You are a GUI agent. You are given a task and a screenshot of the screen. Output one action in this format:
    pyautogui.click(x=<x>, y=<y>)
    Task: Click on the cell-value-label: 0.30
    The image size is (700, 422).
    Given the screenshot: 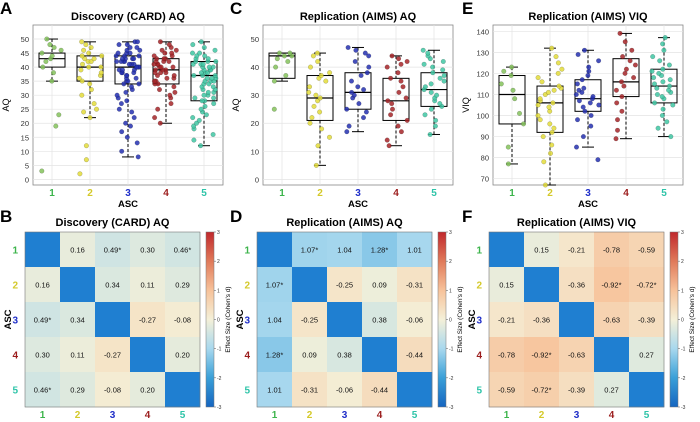 What is the action you would take?
    pyautogui.click(x=147, y=250)
    